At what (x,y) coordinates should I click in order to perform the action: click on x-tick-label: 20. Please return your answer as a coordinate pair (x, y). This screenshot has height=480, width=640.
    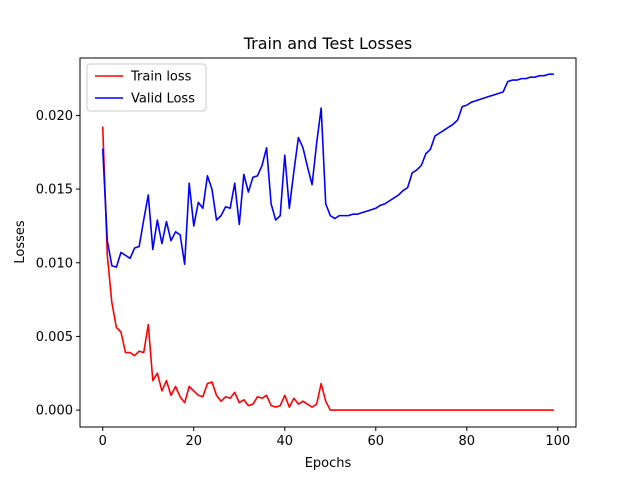
    Looking at the image, I should click on (193, 441).